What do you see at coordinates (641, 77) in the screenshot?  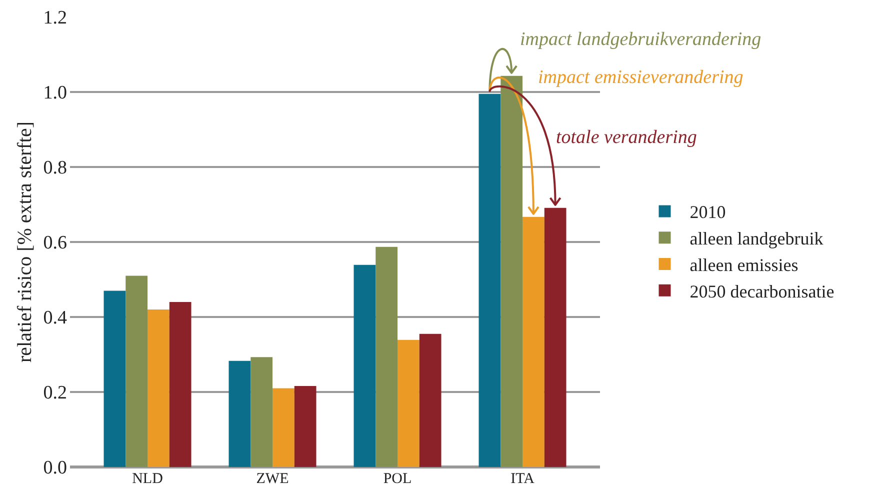 I see `annotation: impact emissieverandering` at bounding box center [641, 77].